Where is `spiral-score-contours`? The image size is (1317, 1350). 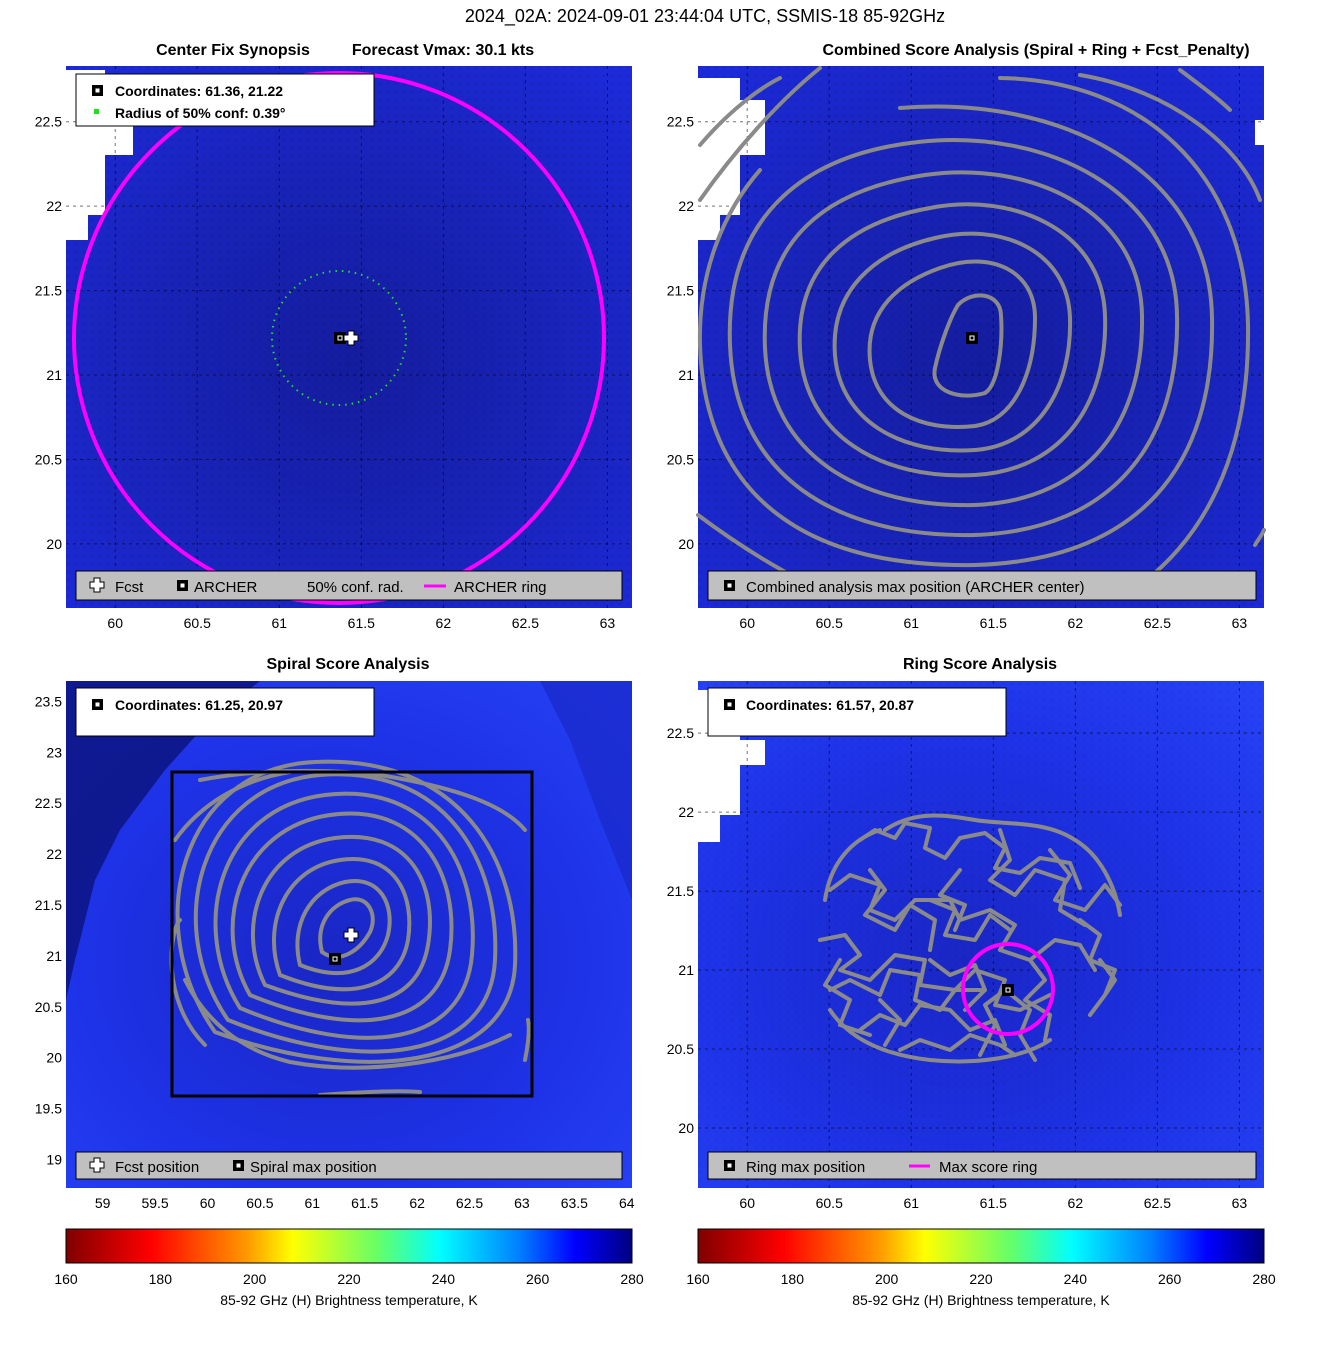
spiral-score-contours is located at coordinates (350, 928).